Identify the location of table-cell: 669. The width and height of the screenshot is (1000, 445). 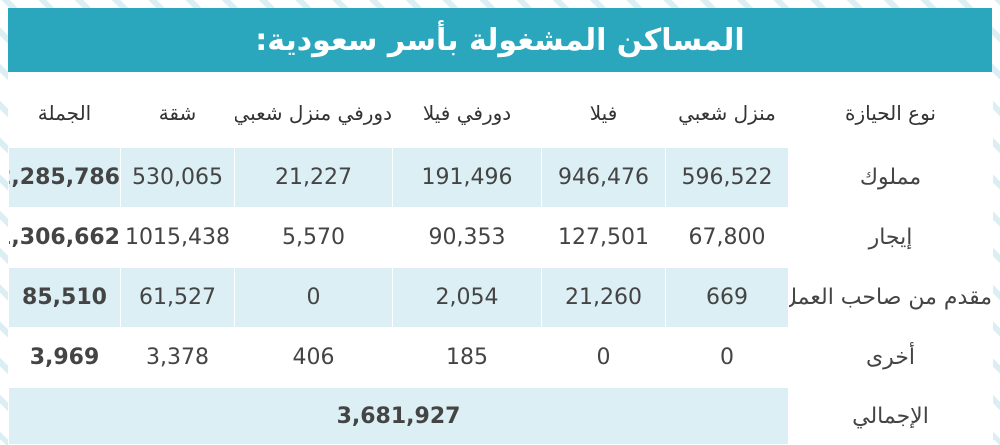
(727, 297).